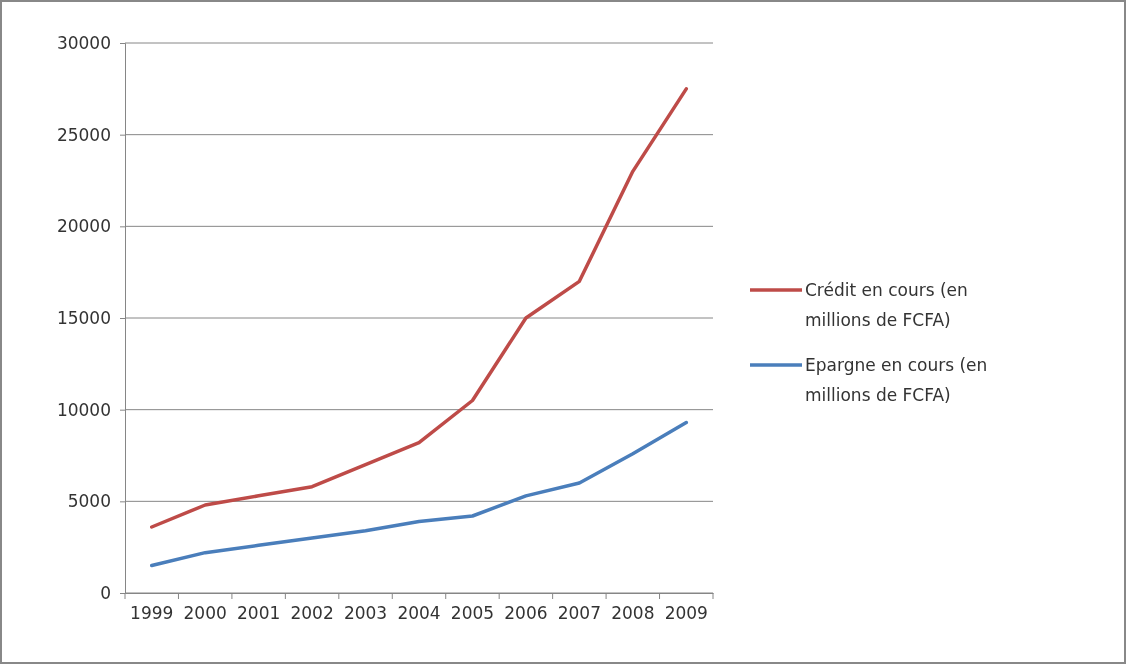  I want to click on legend-label: Crédit en cours (en millions de FCFA), so click(886, 305).